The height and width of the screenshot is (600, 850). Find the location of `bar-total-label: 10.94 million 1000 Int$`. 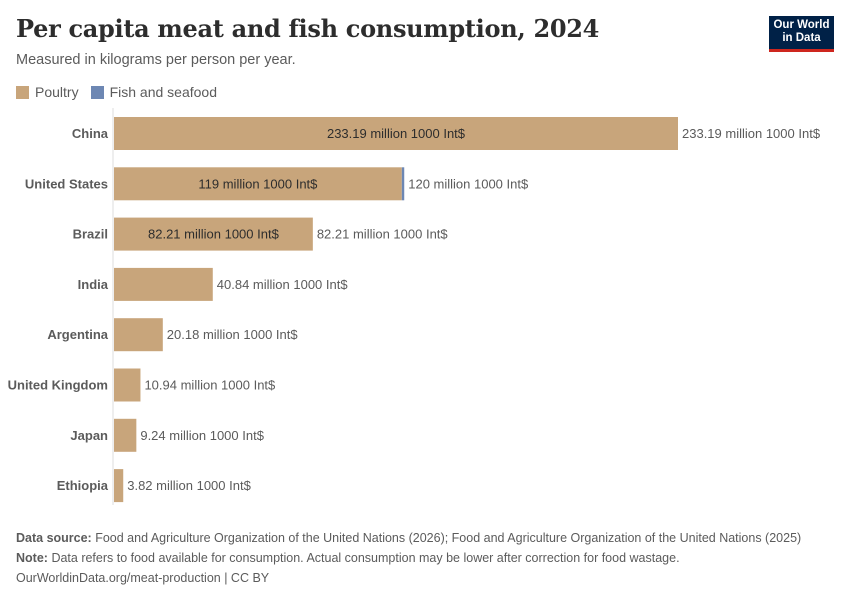

bar-total-label: 10.94 million 1000 Int$ is located at coordinates (210, 385).